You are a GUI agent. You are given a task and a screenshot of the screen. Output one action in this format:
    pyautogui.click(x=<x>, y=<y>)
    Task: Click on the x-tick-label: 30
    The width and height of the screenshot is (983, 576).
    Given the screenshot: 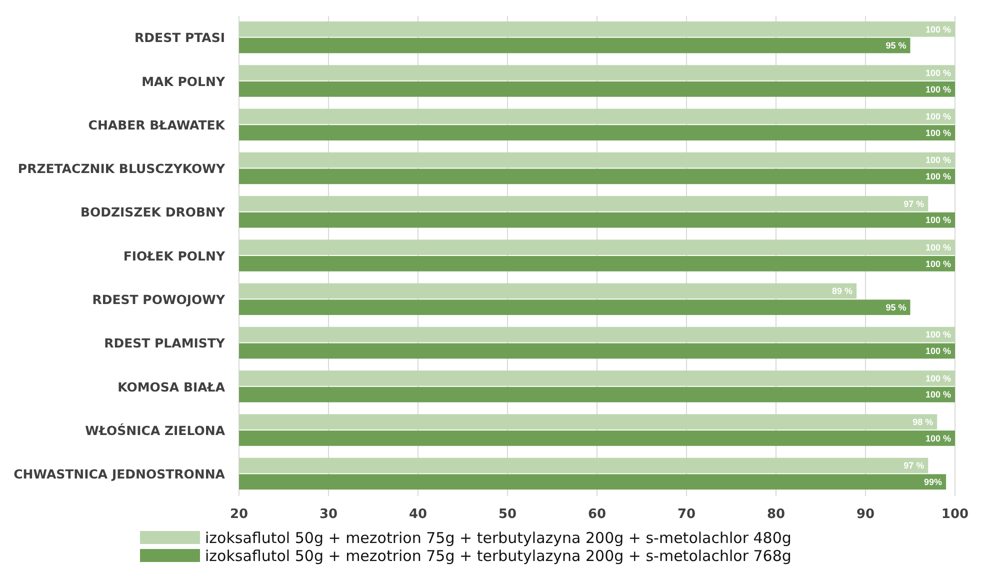 What is the action you would take?
    pyautogui.click(x=328, y=514)
    